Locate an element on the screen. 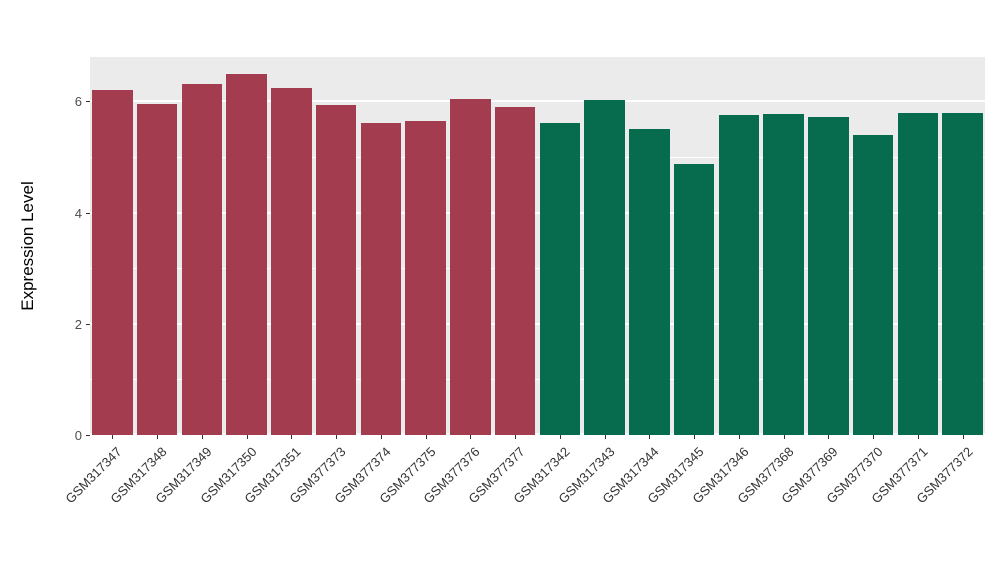 This screenshot has height=580, width=1000. bar-GSM317347 is located at coordinates (112, 262).